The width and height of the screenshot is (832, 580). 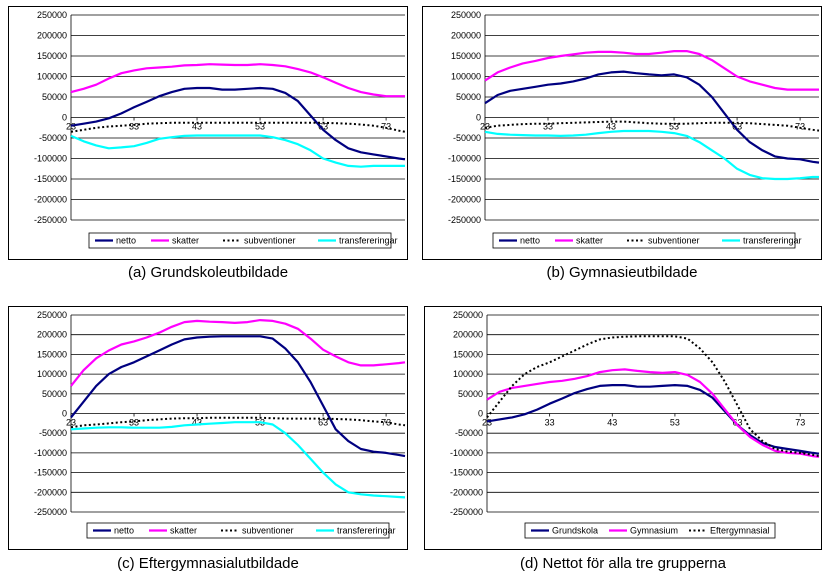 What do you see at coordinates (653, 419) in the screenshot?
I see `series-line-Grundskola` at bounding box center [653, 419].